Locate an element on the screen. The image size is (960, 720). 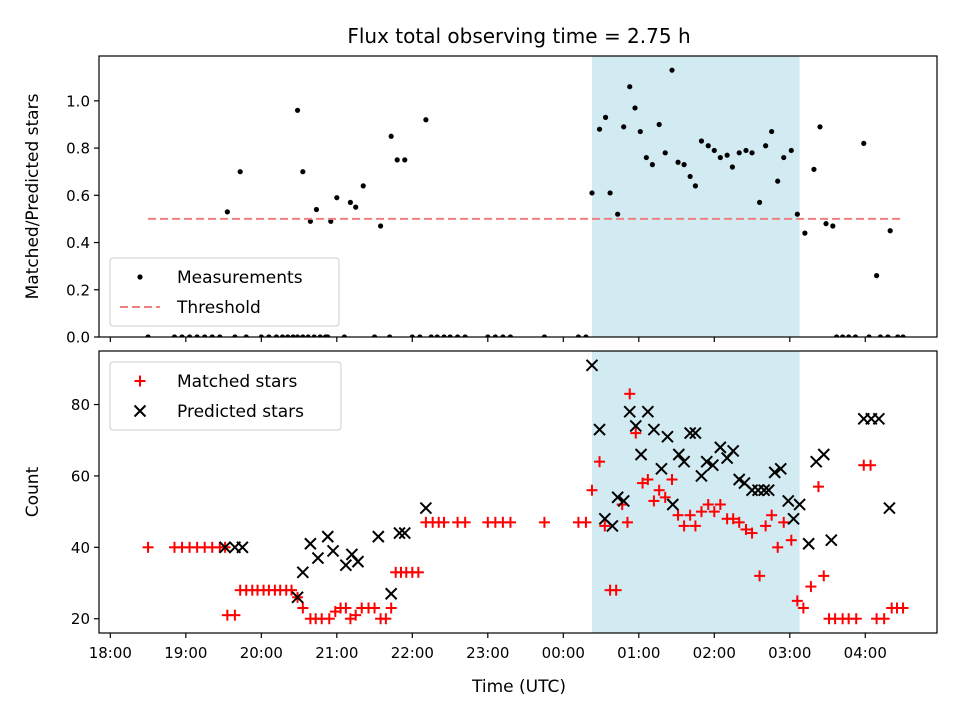
x-tick-label: 20:00 is located at coordinates (261, 653).